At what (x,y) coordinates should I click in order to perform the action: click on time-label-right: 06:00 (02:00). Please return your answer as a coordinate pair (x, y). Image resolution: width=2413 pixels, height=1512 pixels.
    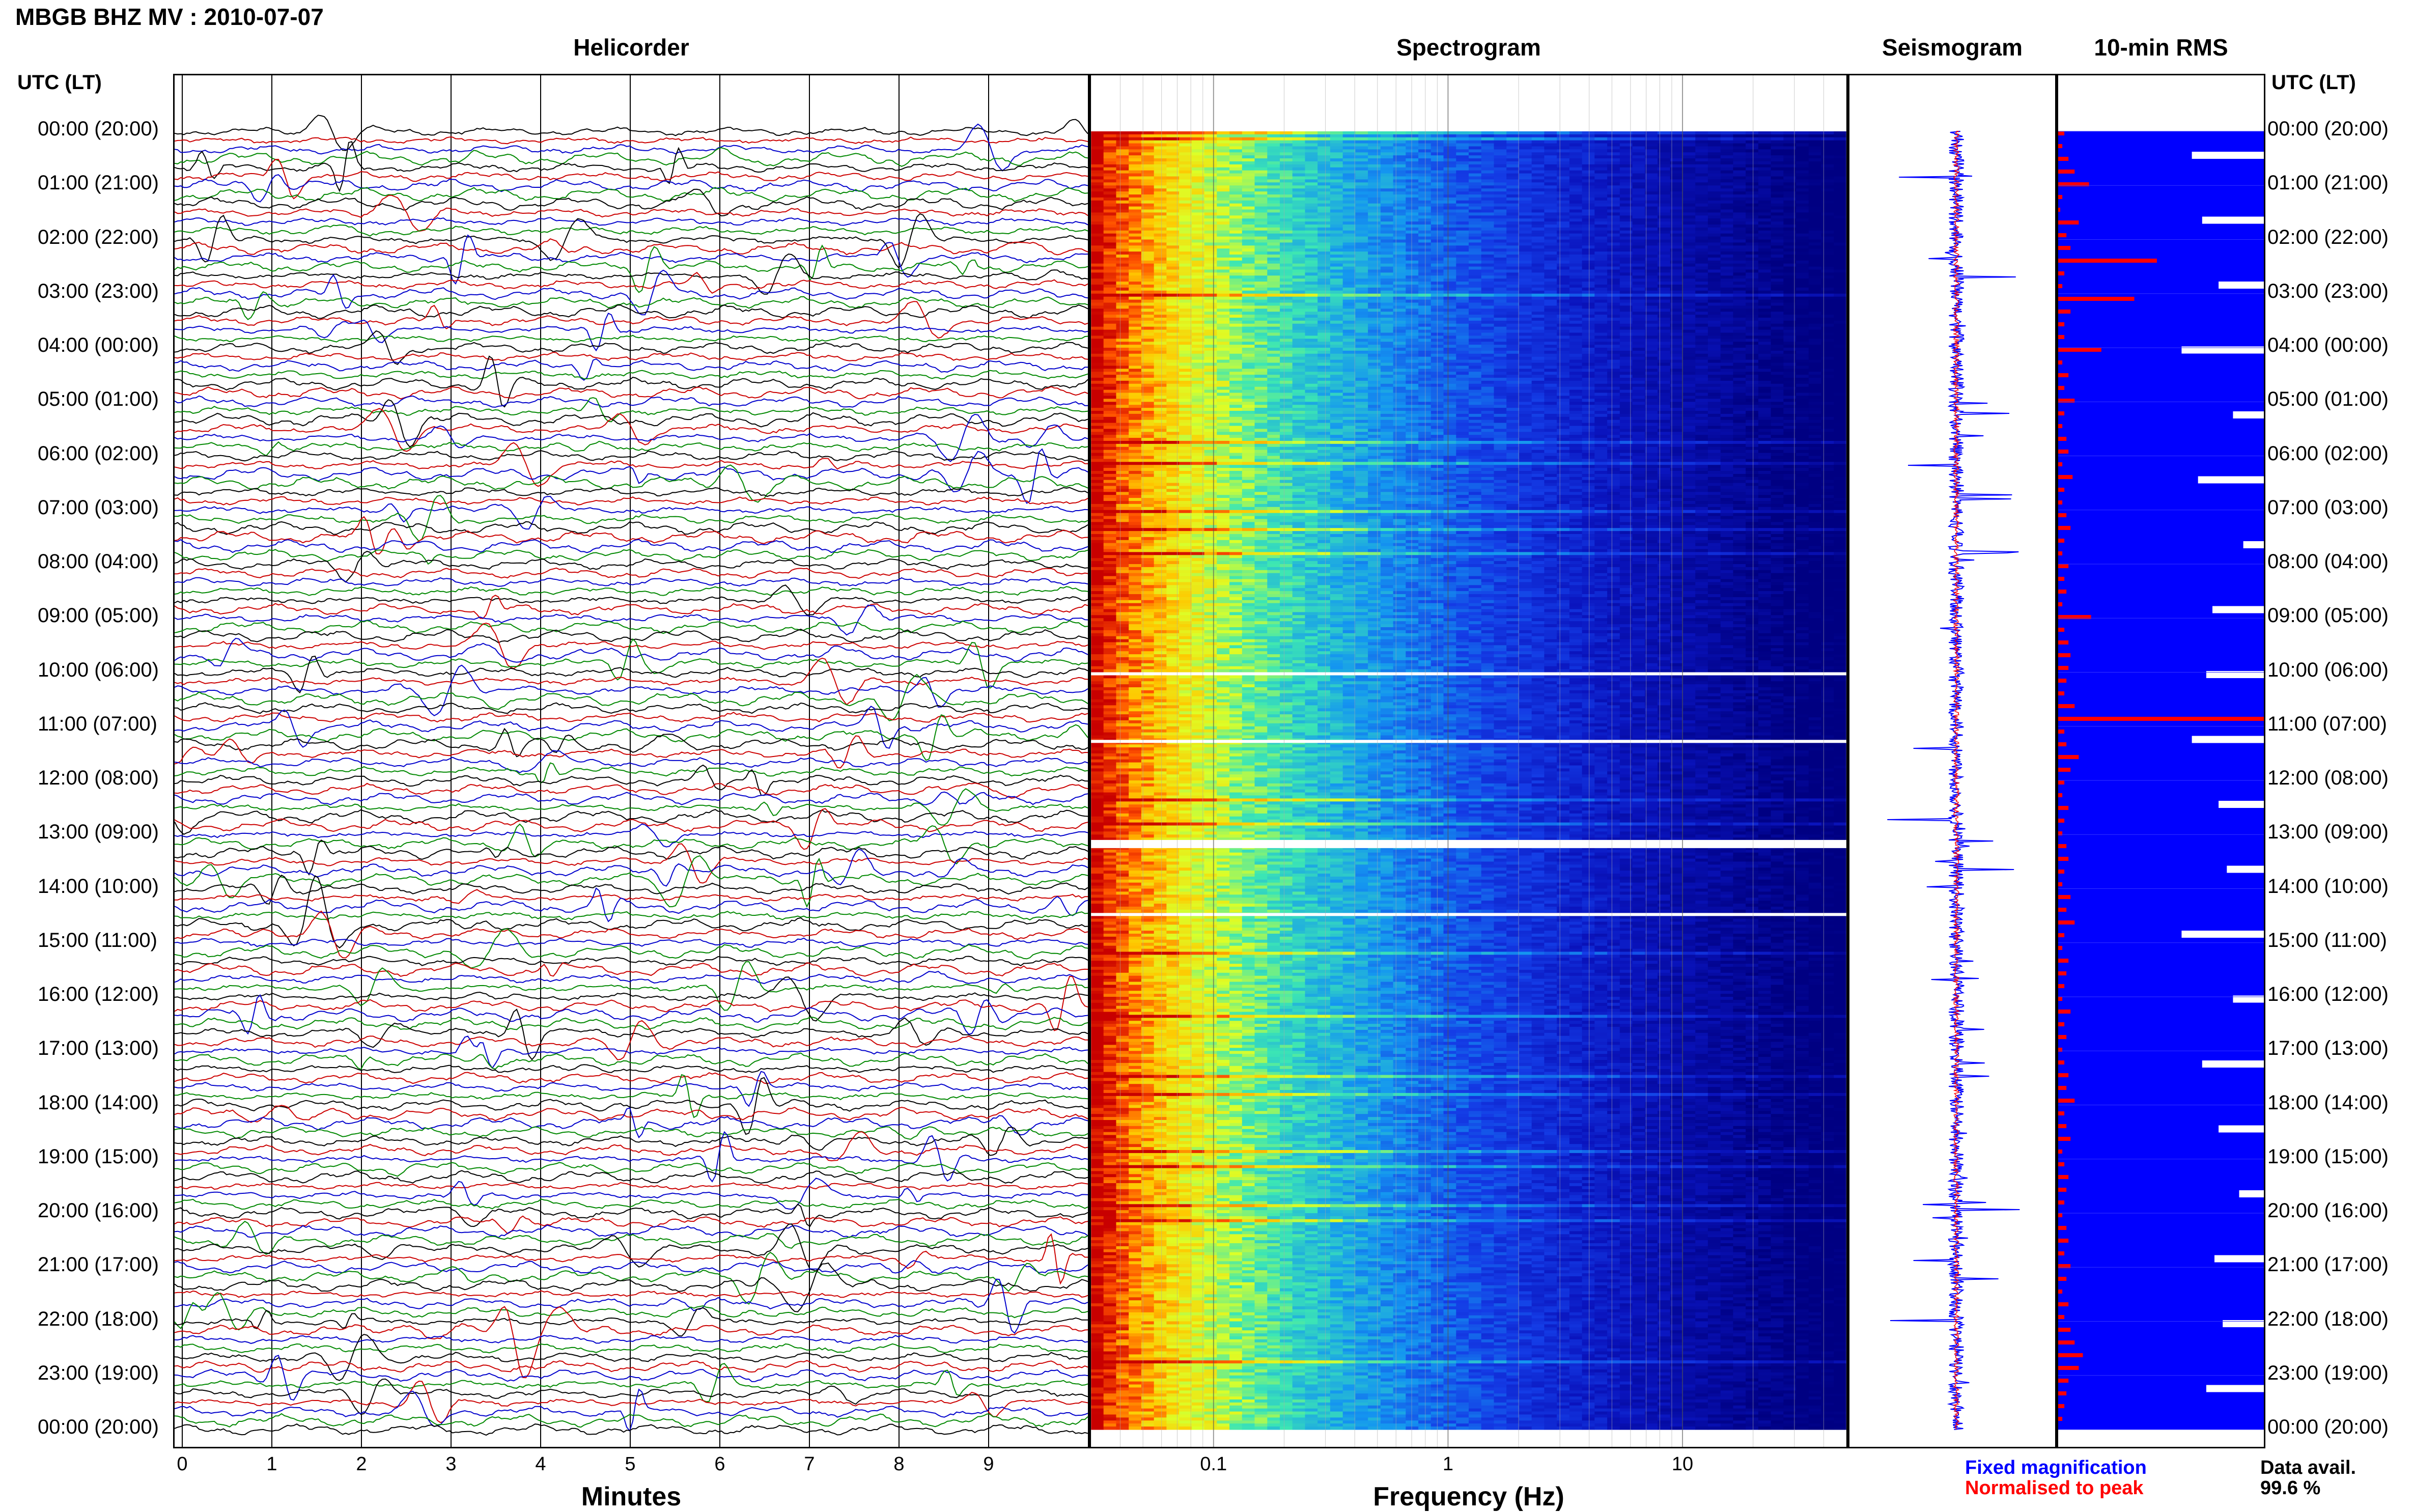
    Looking at the image, I should click on (2328, 453).